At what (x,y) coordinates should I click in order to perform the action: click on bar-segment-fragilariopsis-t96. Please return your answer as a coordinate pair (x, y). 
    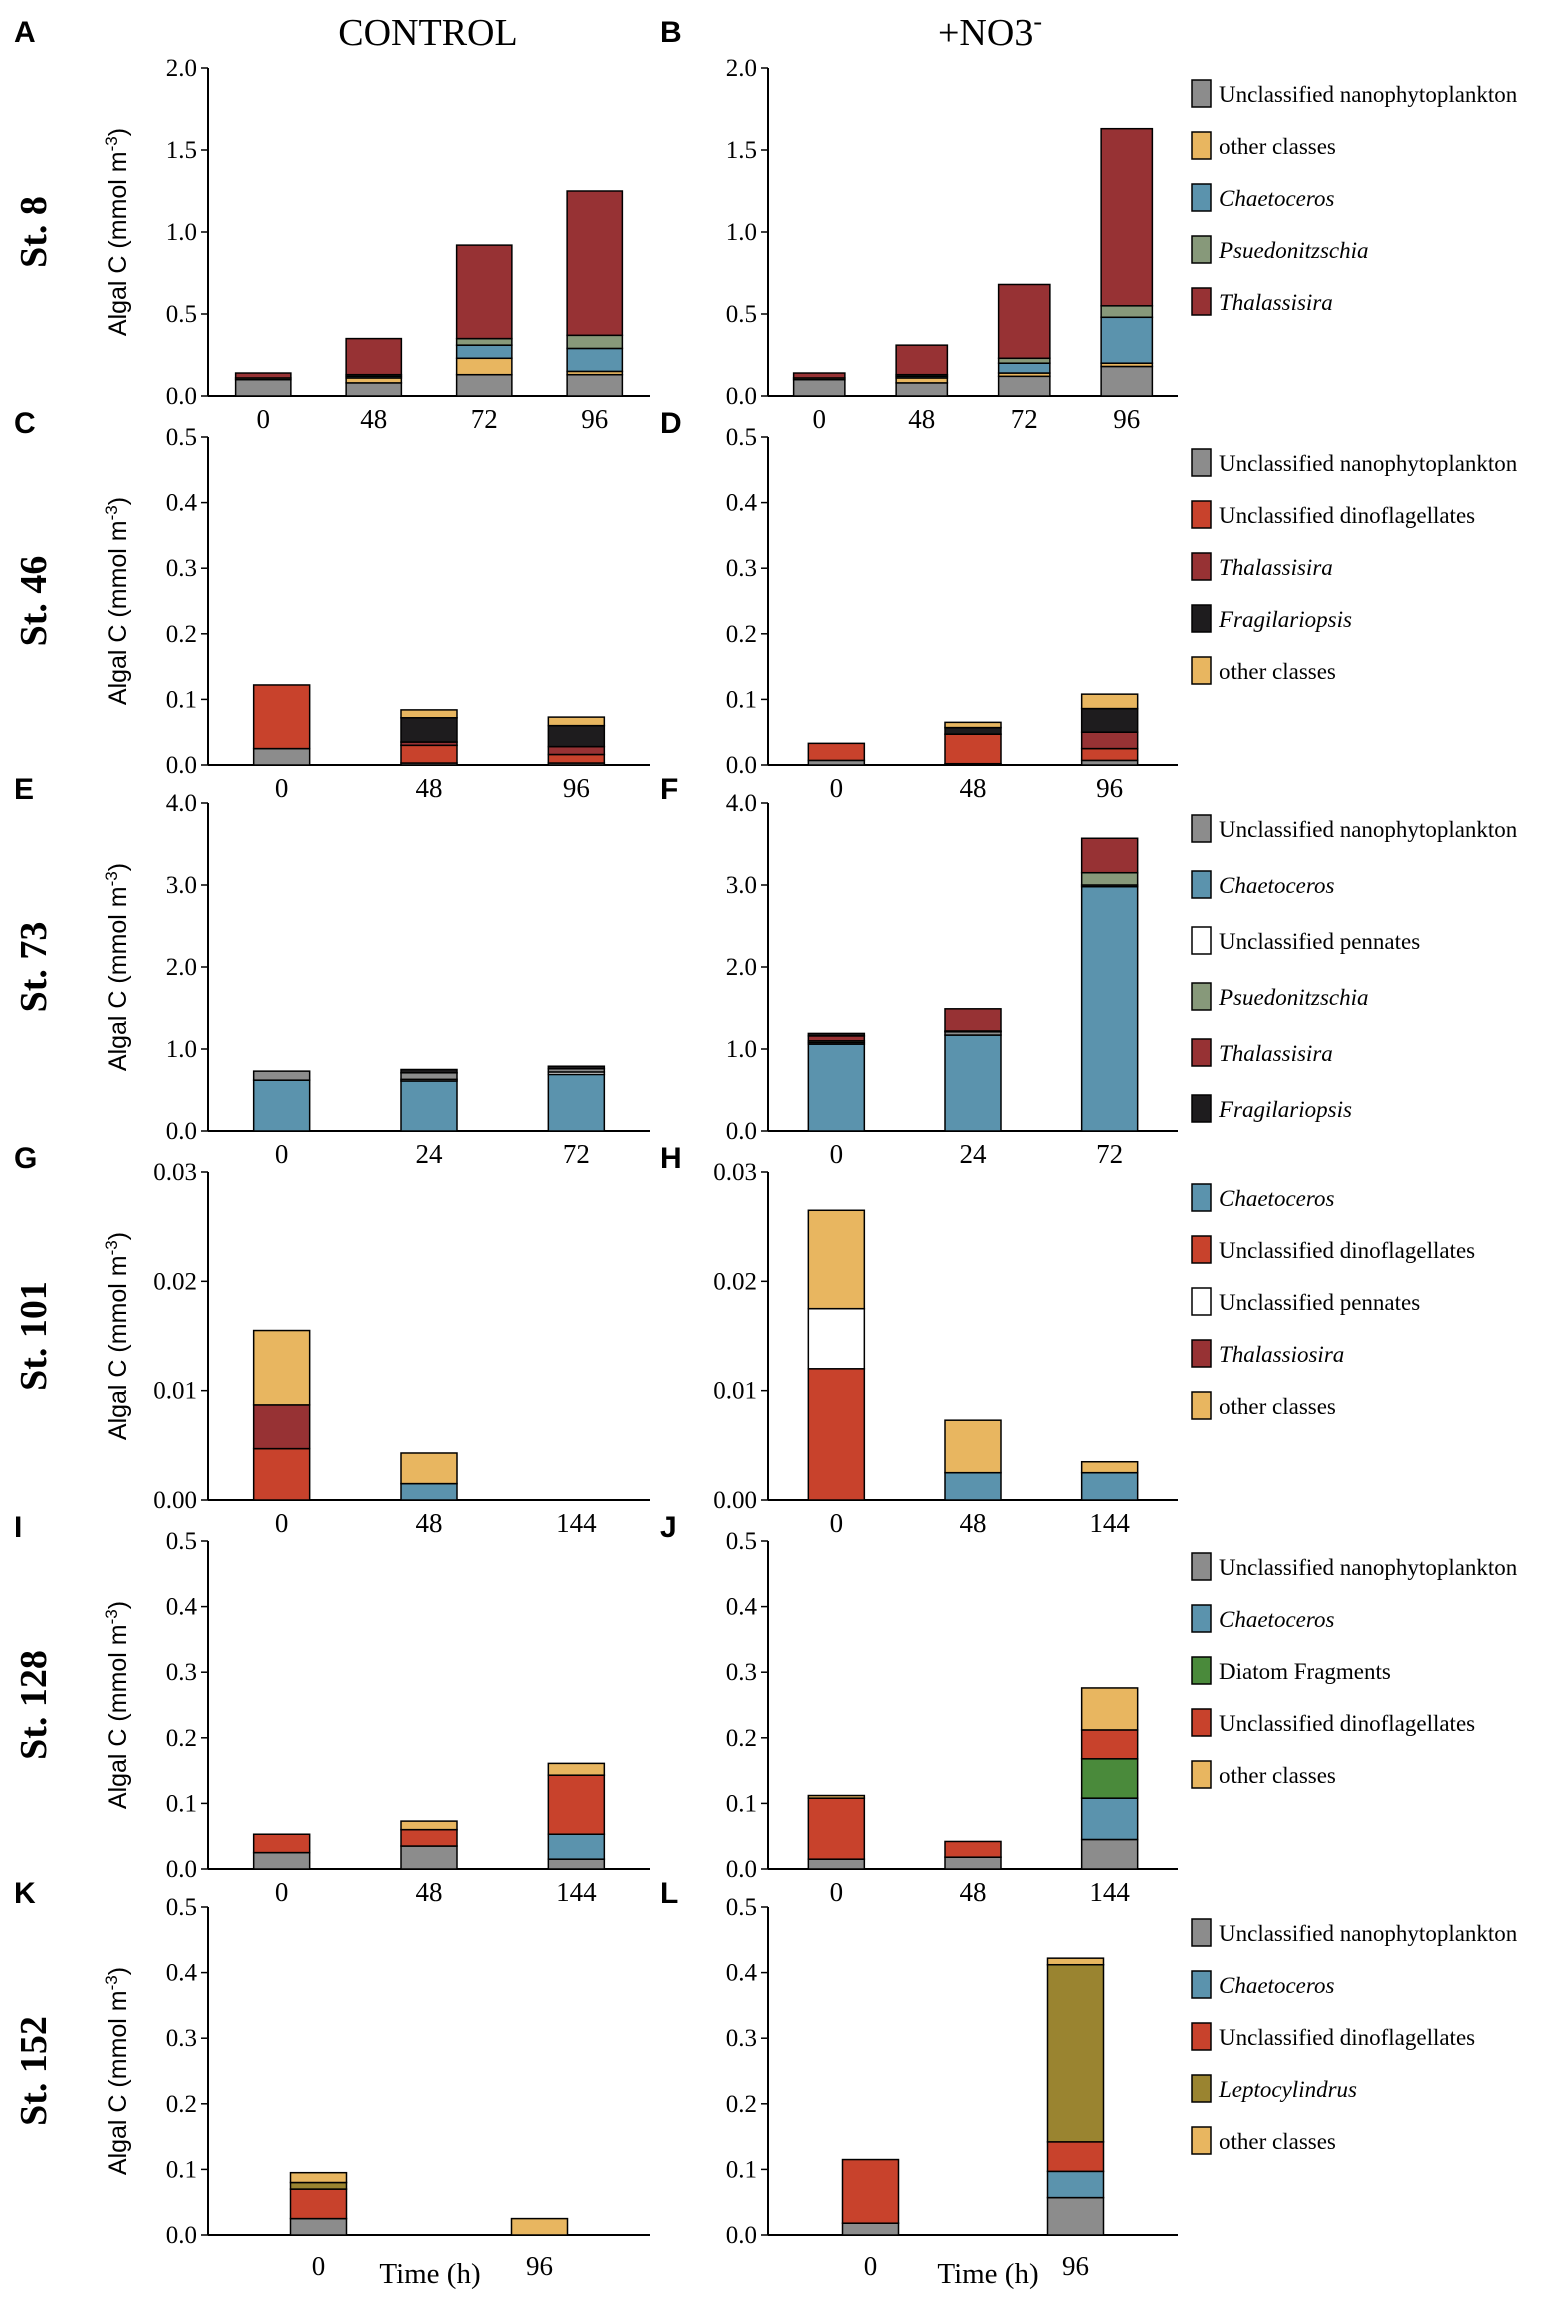
    Looking at the image, I should click on (576, 736).